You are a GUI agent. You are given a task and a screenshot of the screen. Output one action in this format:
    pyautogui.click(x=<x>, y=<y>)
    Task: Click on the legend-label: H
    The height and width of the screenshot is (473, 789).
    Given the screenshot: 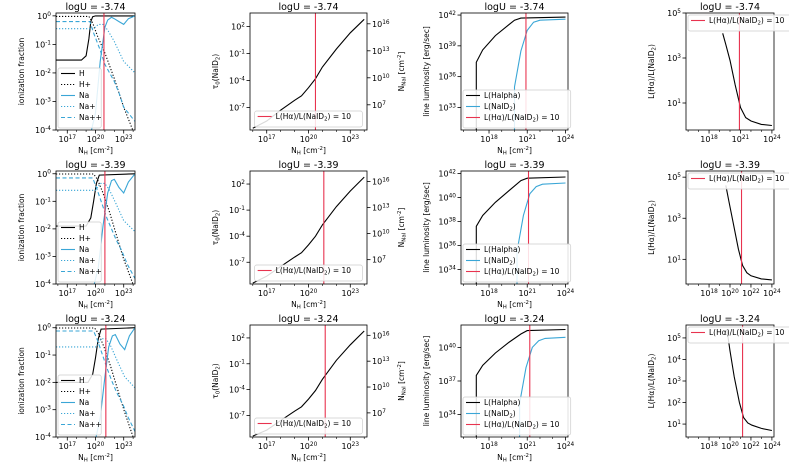 What is the action you would take?
    pyautogui.click(x=82, y=227)
    